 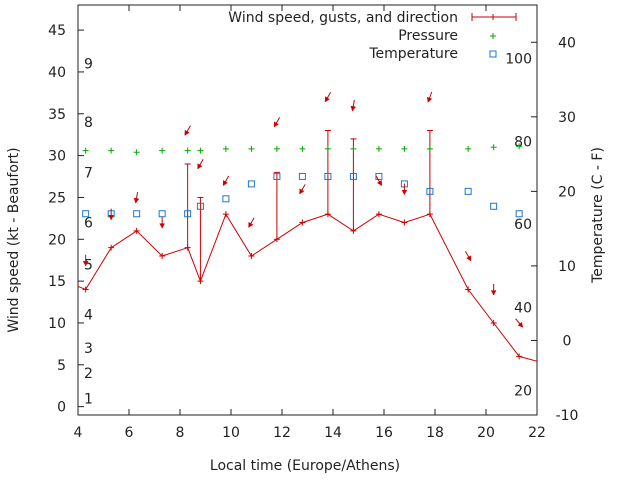 What do you see at coordinates (57, 31) in the screenshot?
I see `y-left-tick-label: 45` at bounding box center [57, 31].